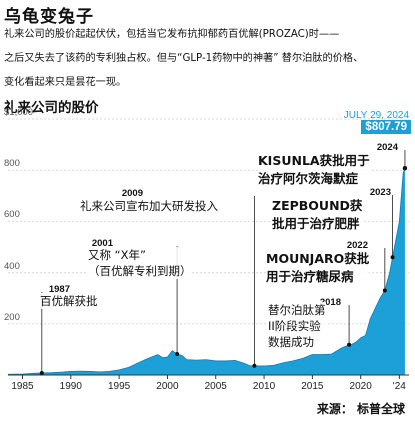 The width and height of the screenshot is (415, 422). What do you see at coordinates (140, 263) in the screenshot?
I see `annotation-text-2001: 又称 “X年” （百优解专利到期）` at bounding box center [140, 263].